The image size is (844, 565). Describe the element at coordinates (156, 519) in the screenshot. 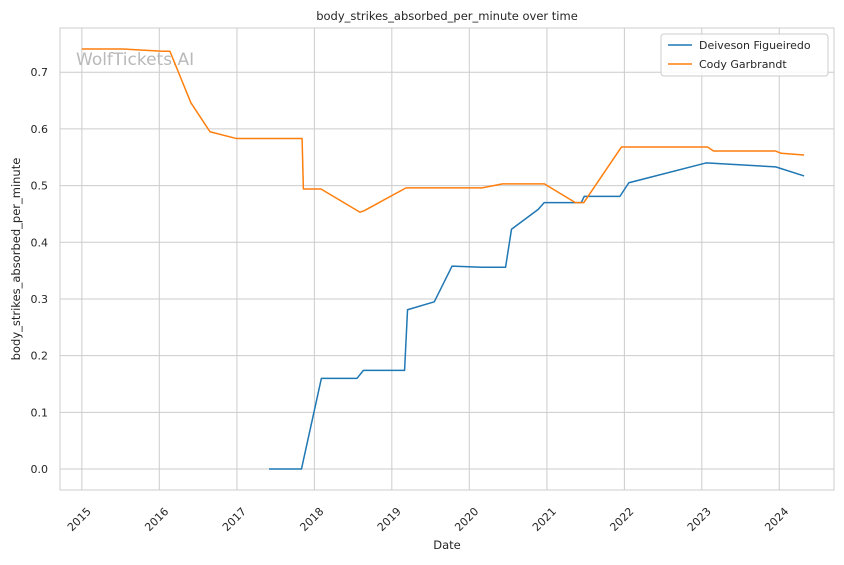

I see `x-tick-label: 2016` at that location.